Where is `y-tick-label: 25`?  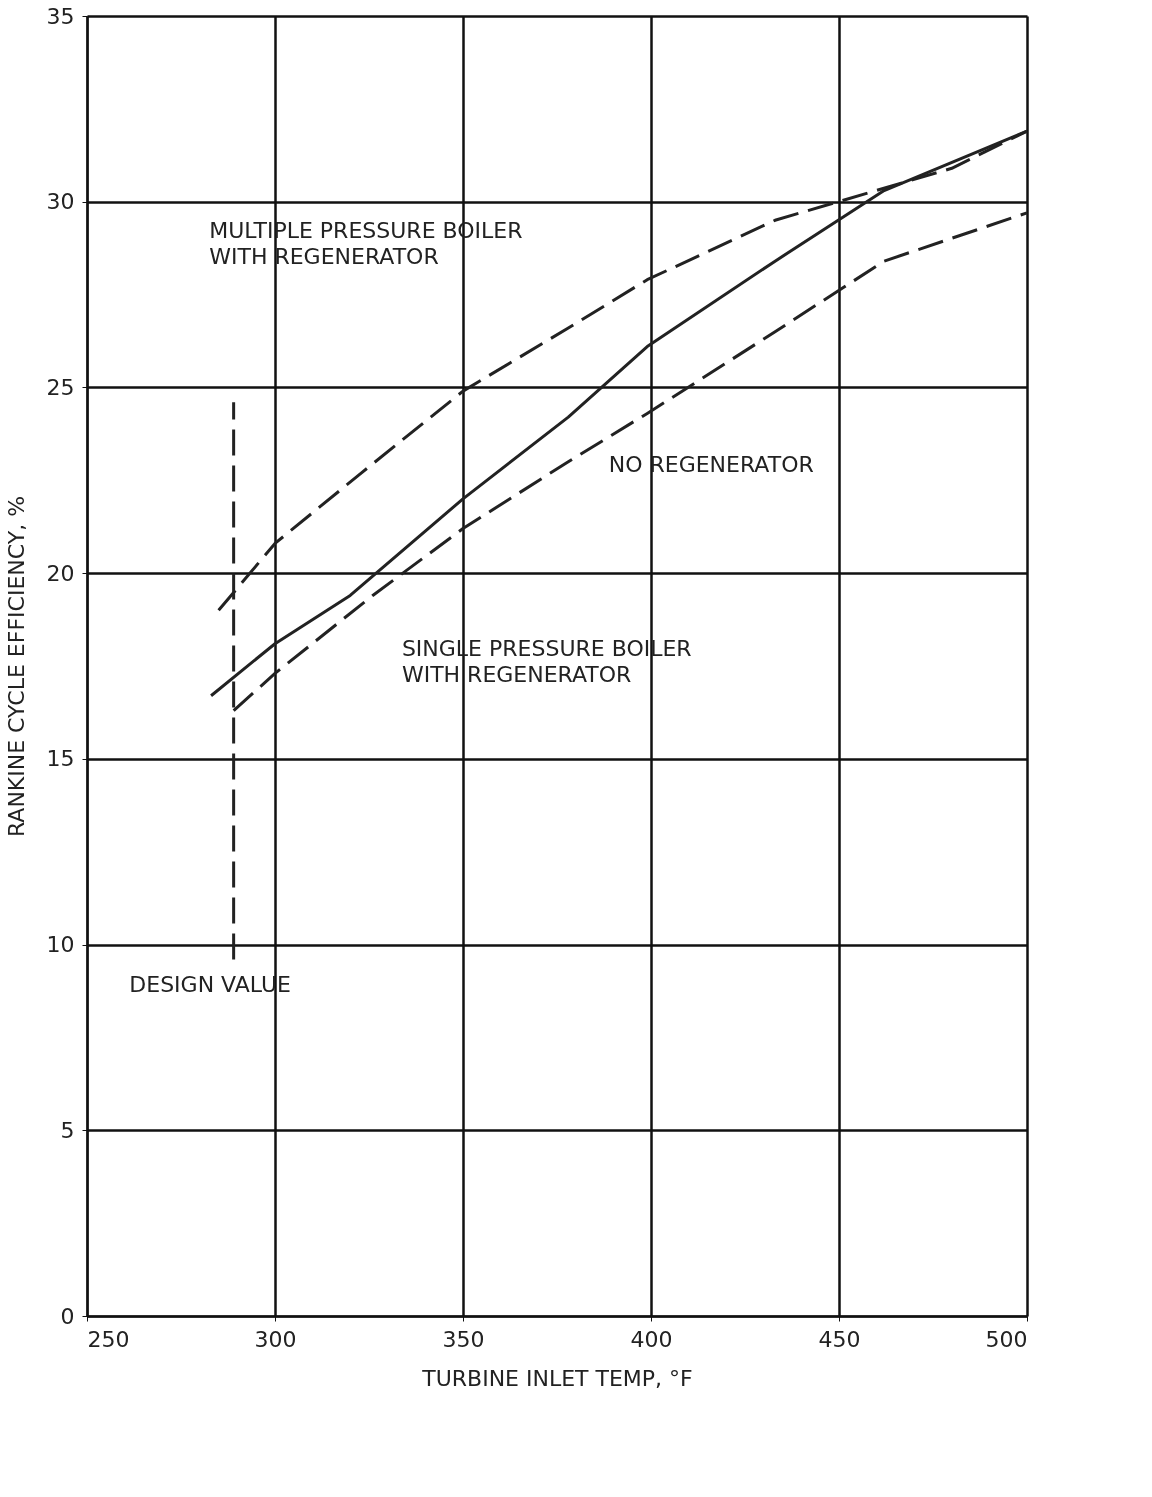
y-tick-label: 25 is located at coordinates (60, 387).